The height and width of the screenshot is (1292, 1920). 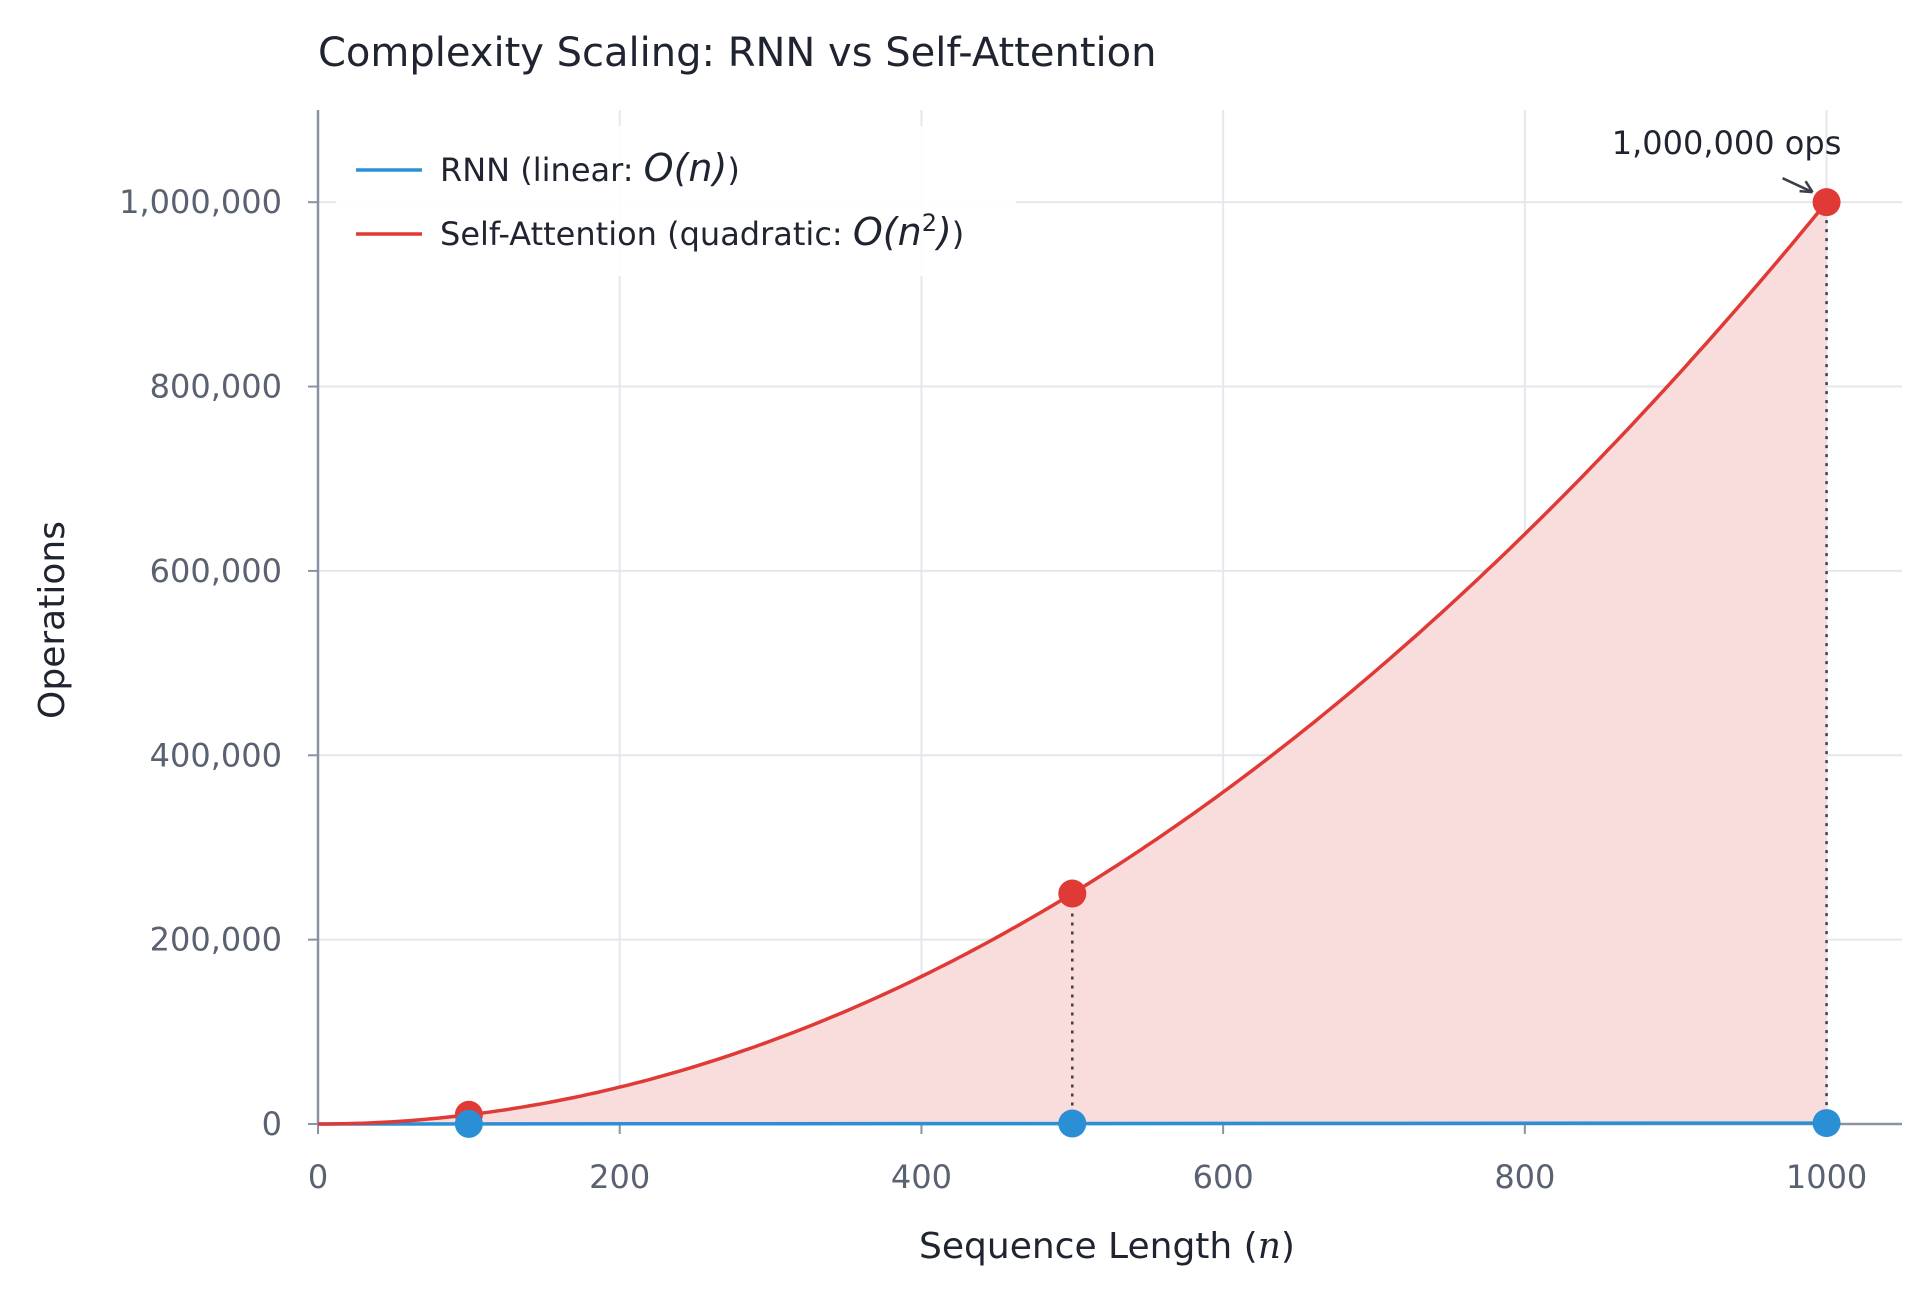 I want to click on y-tick-label: 600,000, so click(x=216, y=571).